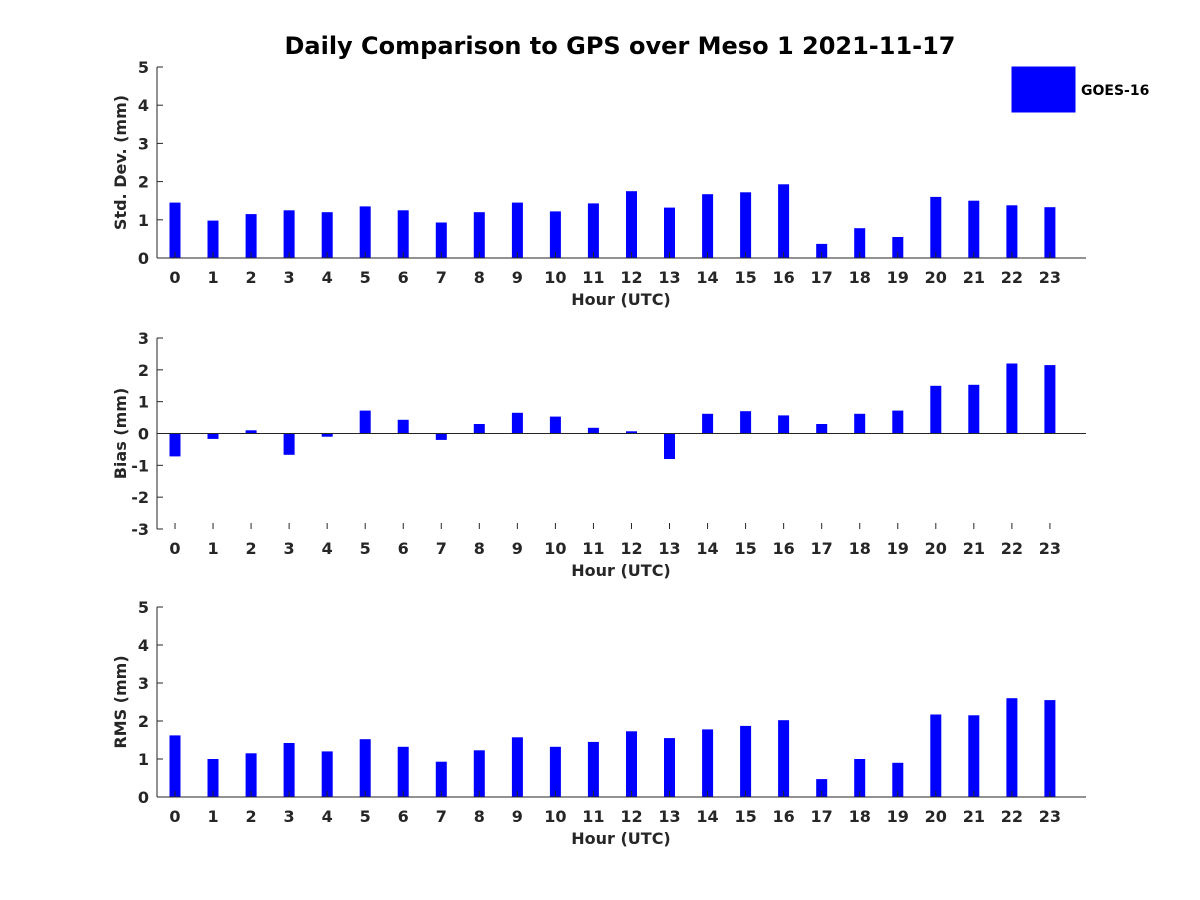  I want to click on rms-xtick-label: 2, so click(251, 816).